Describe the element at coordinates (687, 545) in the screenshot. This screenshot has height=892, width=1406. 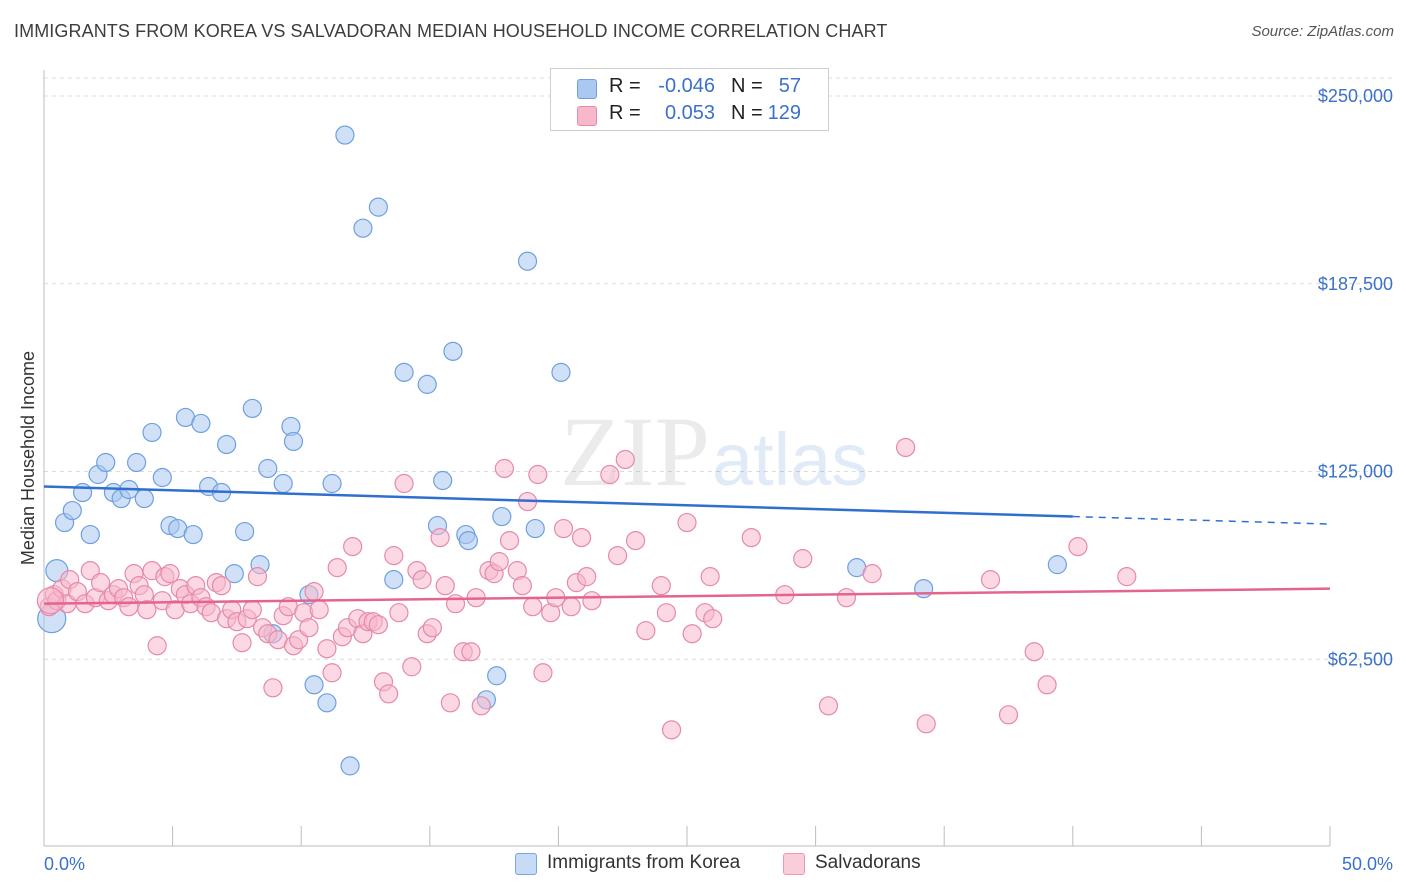
I see `trend-lines` at that location.